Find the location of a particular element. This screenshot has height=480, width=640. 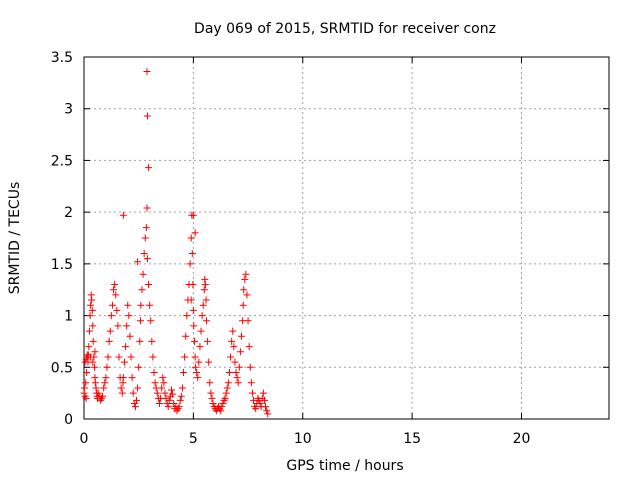

y-axis-label: SRMTID / TECUs is located at coordinates (15, 238).